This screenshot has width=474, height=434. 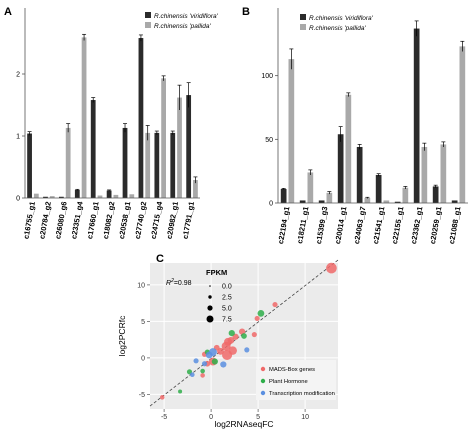 What do you see at coordinates (243, 424) in the screenshot?
I see `scatter-x-label: log2RNAseqFC` at bounding box center [243, 424].